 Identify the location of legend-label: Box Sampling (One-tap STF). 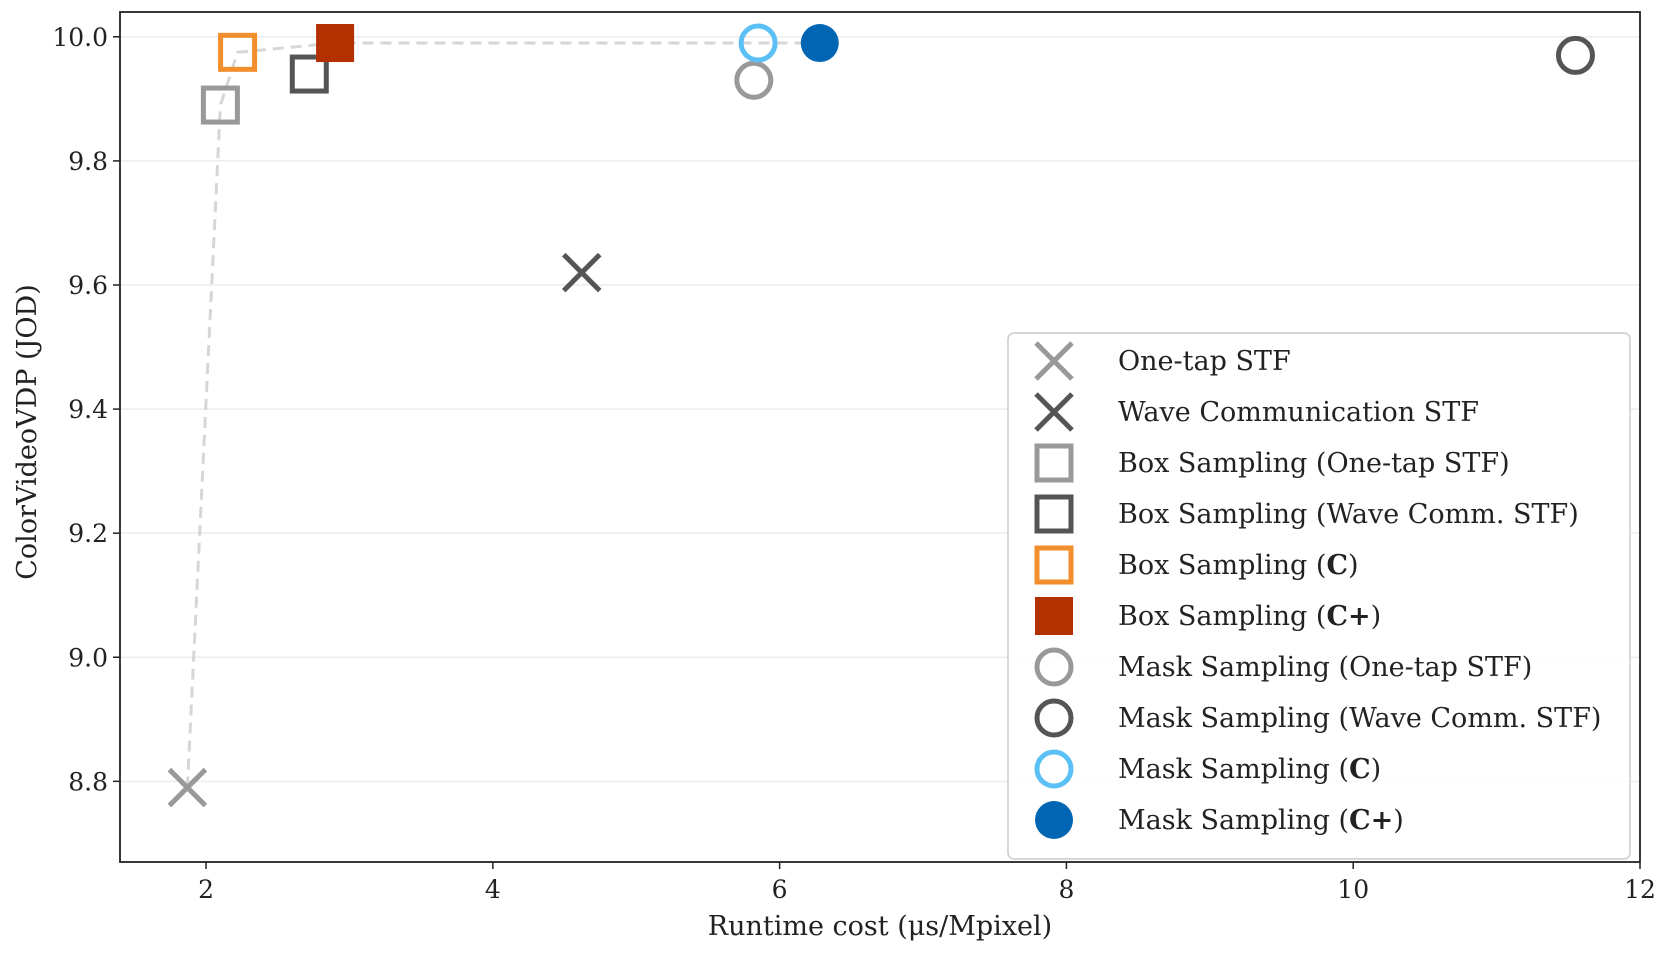
(1314, 463).